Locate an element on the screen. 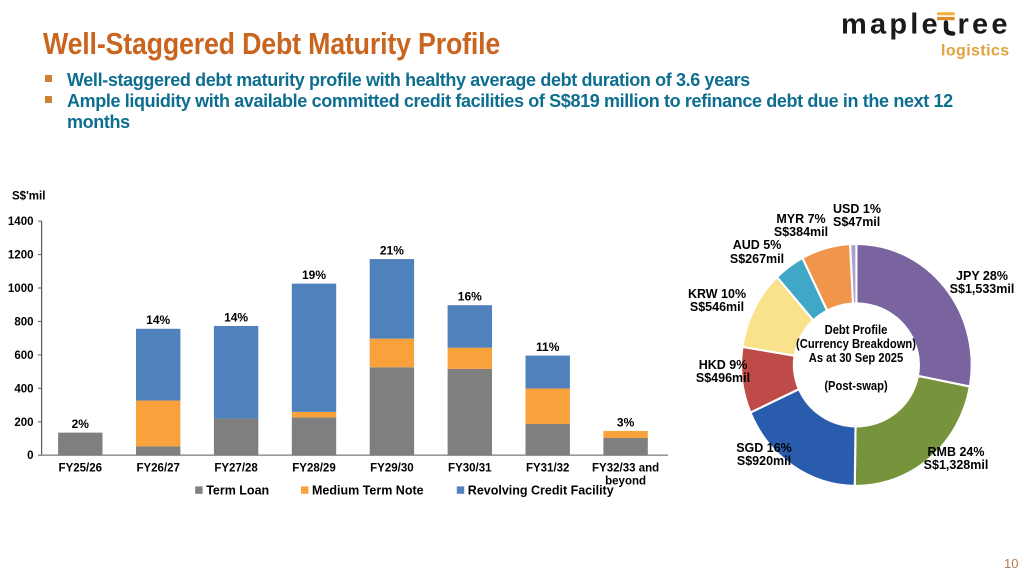 This screenshot has height=577, width=1024. svg-text: FY26/27 is located at coordinates (157, 469).